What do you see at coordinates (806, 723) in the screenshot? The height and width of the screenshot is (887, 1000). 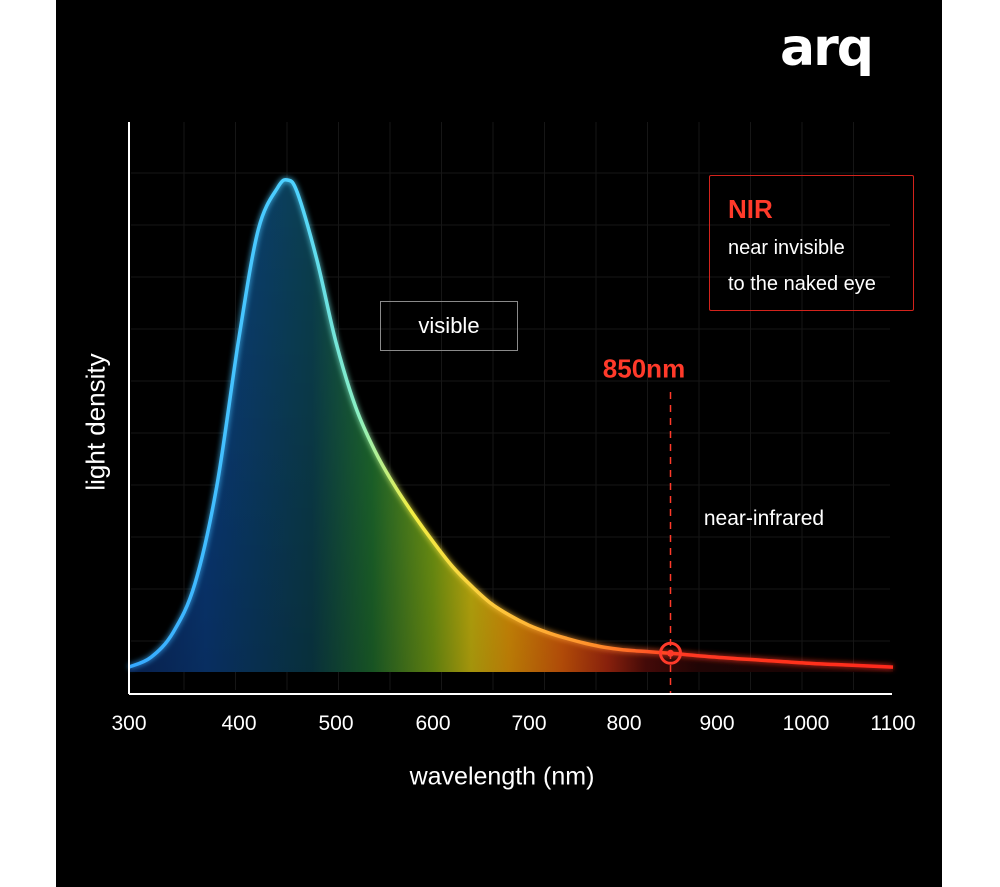 I see `x-tick-label: 1000` at bounding box center [806, 723].